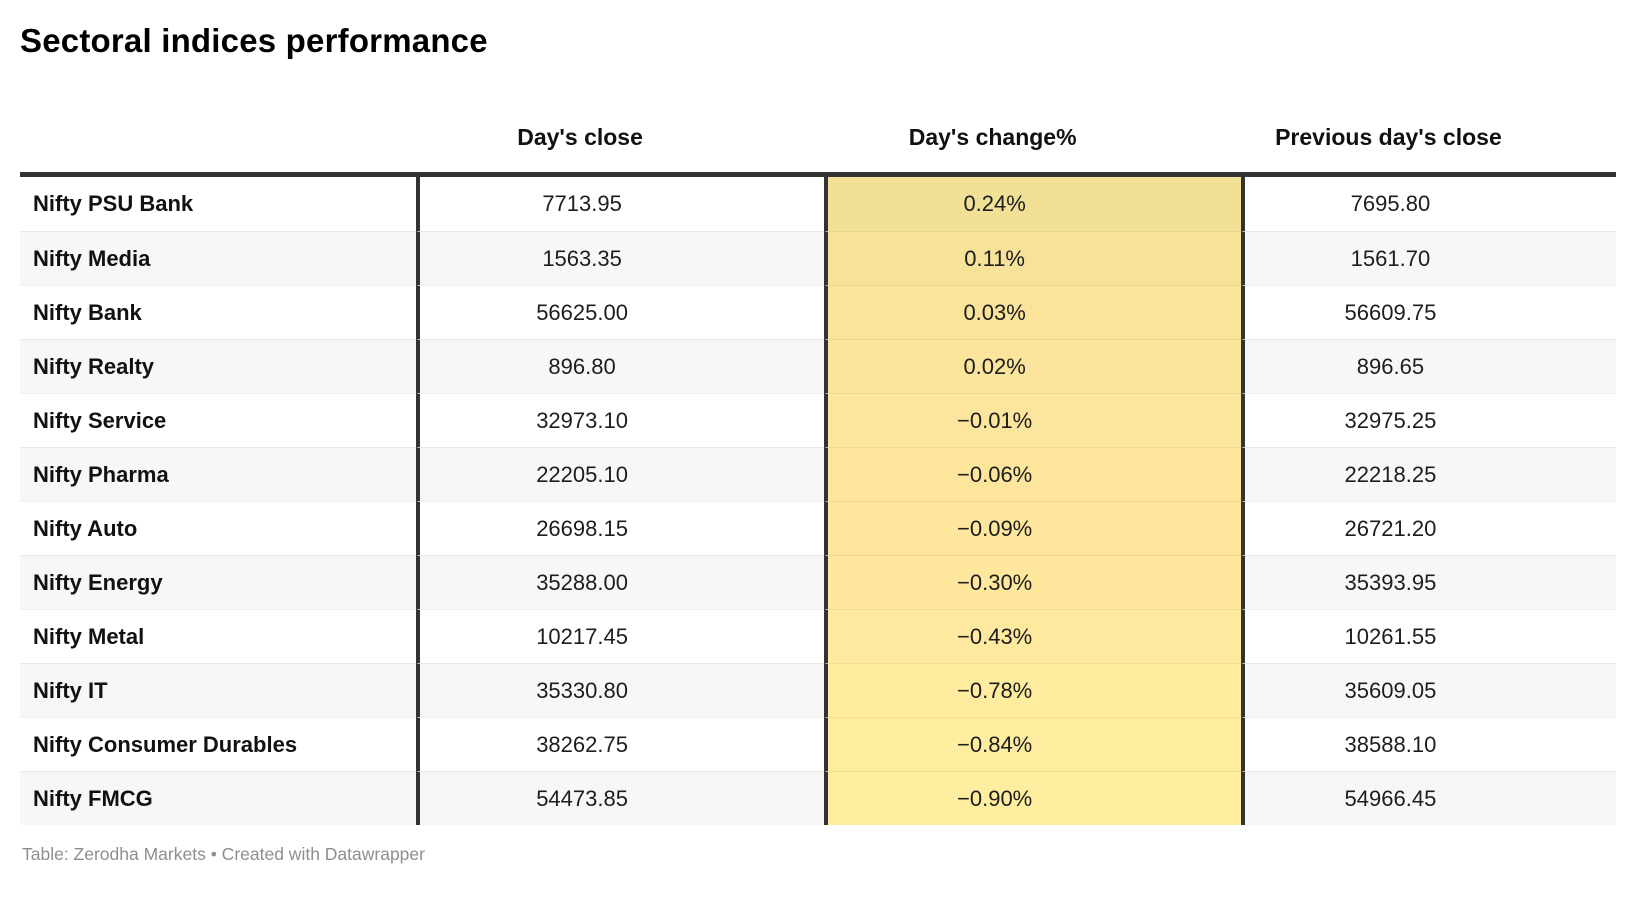 Image resolution: width=1636 pixels, height=914 pixels. I want to click on cell-days-close: 38262.75, so click(620, 744).